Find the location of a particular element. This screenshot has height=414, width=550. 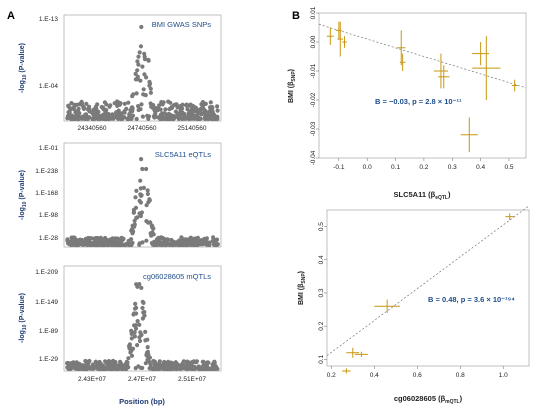

x-axis-label: cg06028605 (βmQTL) is located at coordinates (428, 399).